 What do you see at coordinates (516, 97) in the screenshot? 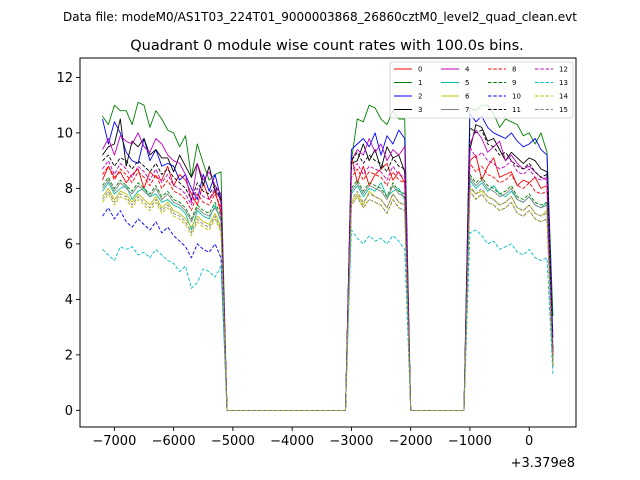
I see `legend-label-10: 10` at bounding box center [516, 97].